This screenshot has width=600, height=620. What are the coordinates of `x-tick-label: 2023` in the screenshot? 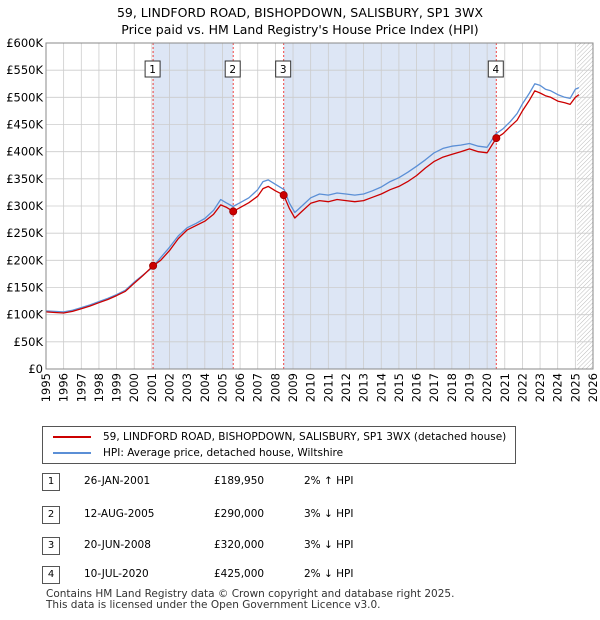 It's located at (540, 387).